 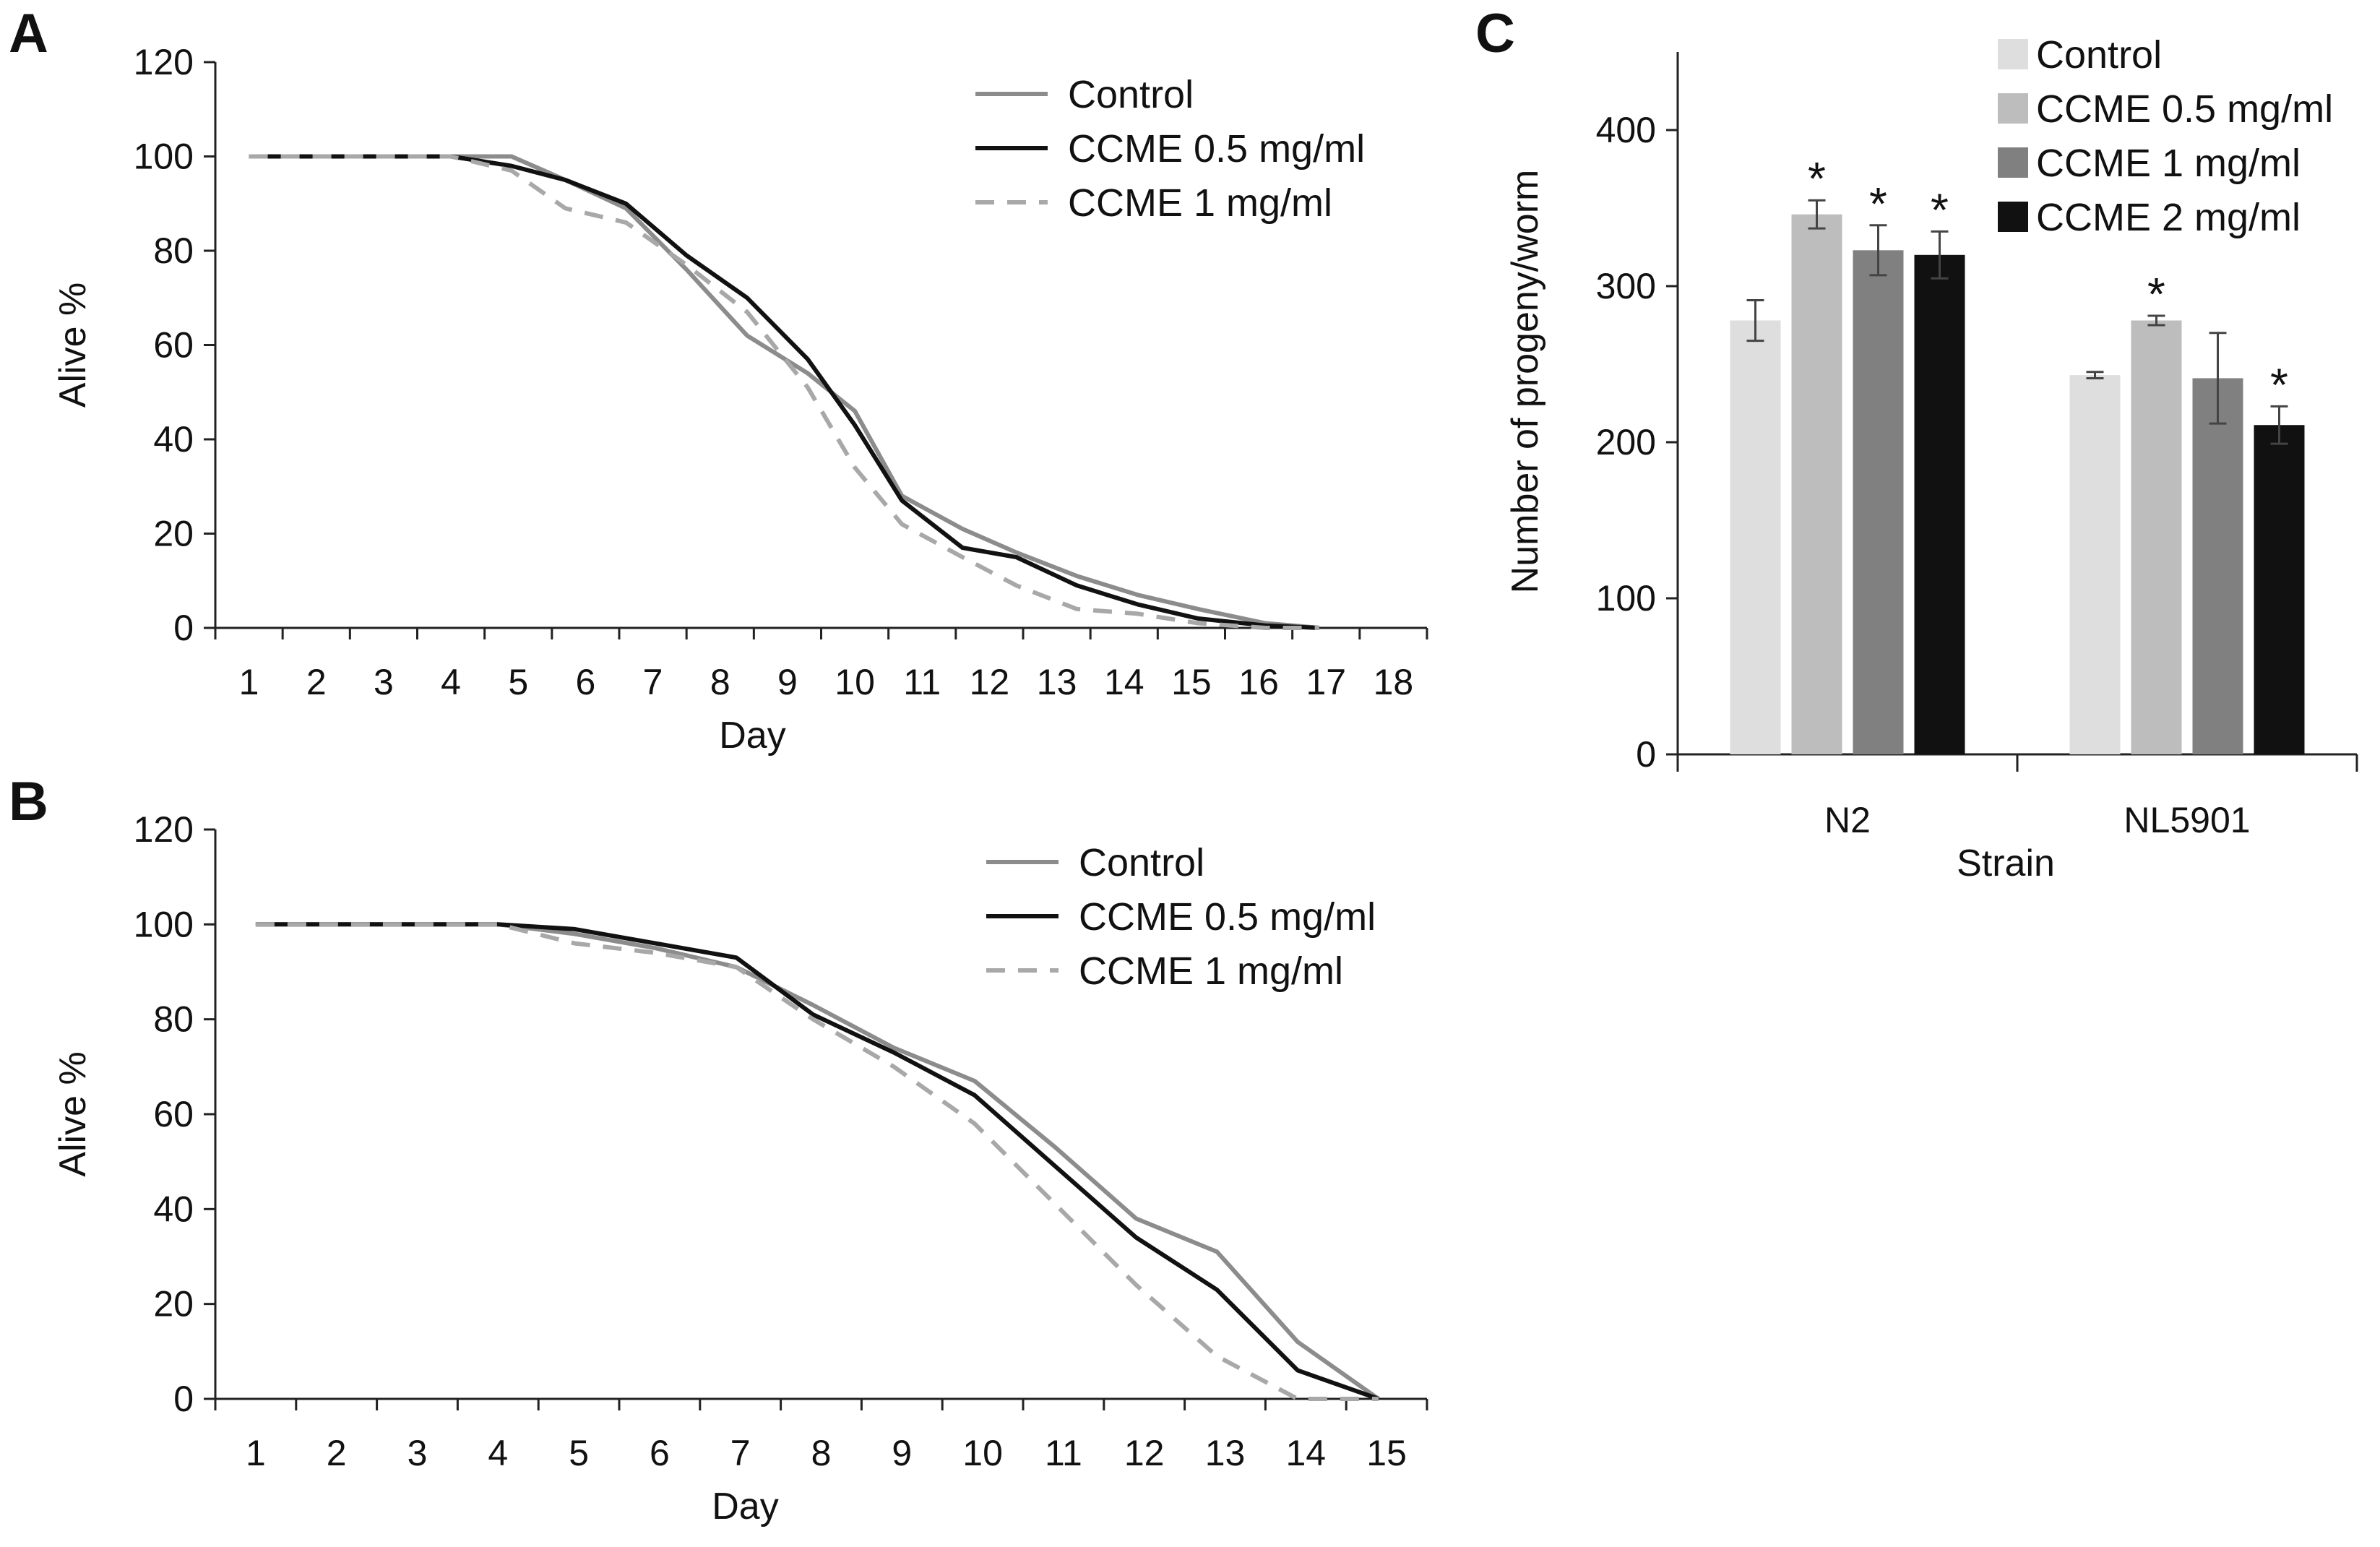 What do you see at coordinates (1394, 682) in the screenshot?
I see `x-tick-label: 18` at bounding box center [1394, 682].